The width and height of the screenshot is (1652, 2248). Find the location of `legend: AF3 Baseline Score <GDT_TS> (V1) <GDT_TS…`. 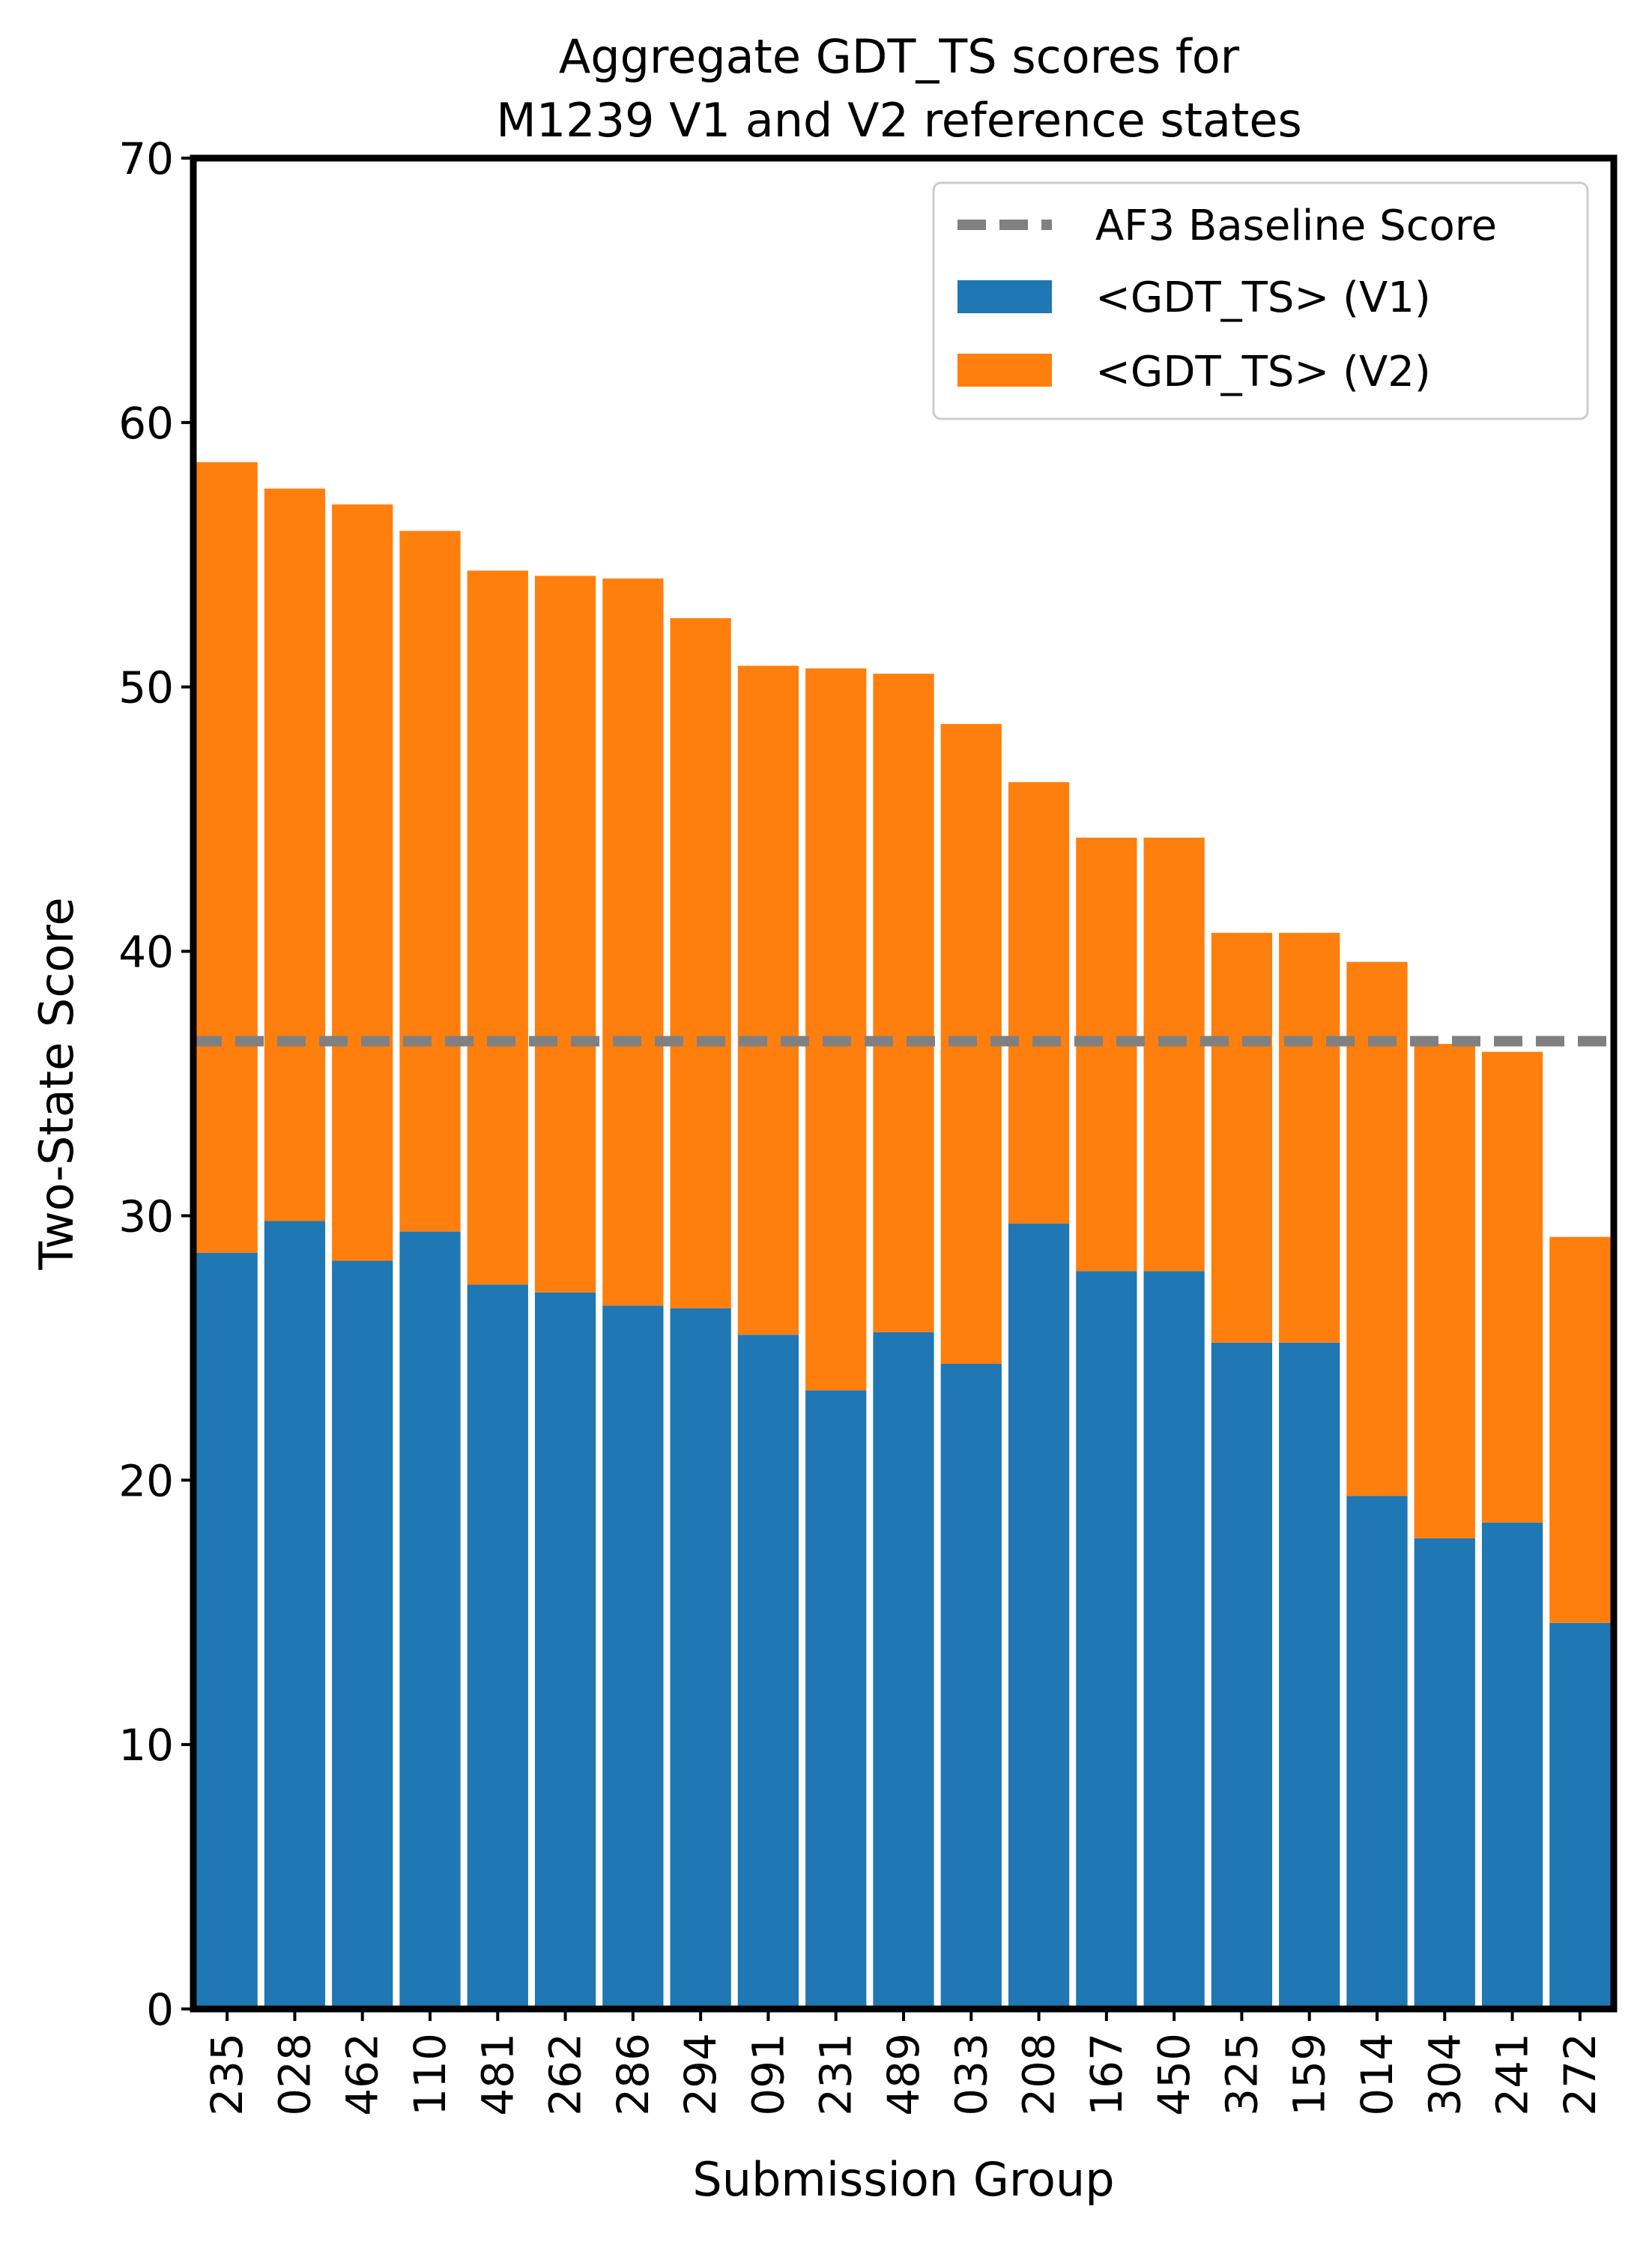

legend: AF3 Baseline Score <GDT_TS> (V1) <GDT_TS… is located at coordinates (1260, 300).